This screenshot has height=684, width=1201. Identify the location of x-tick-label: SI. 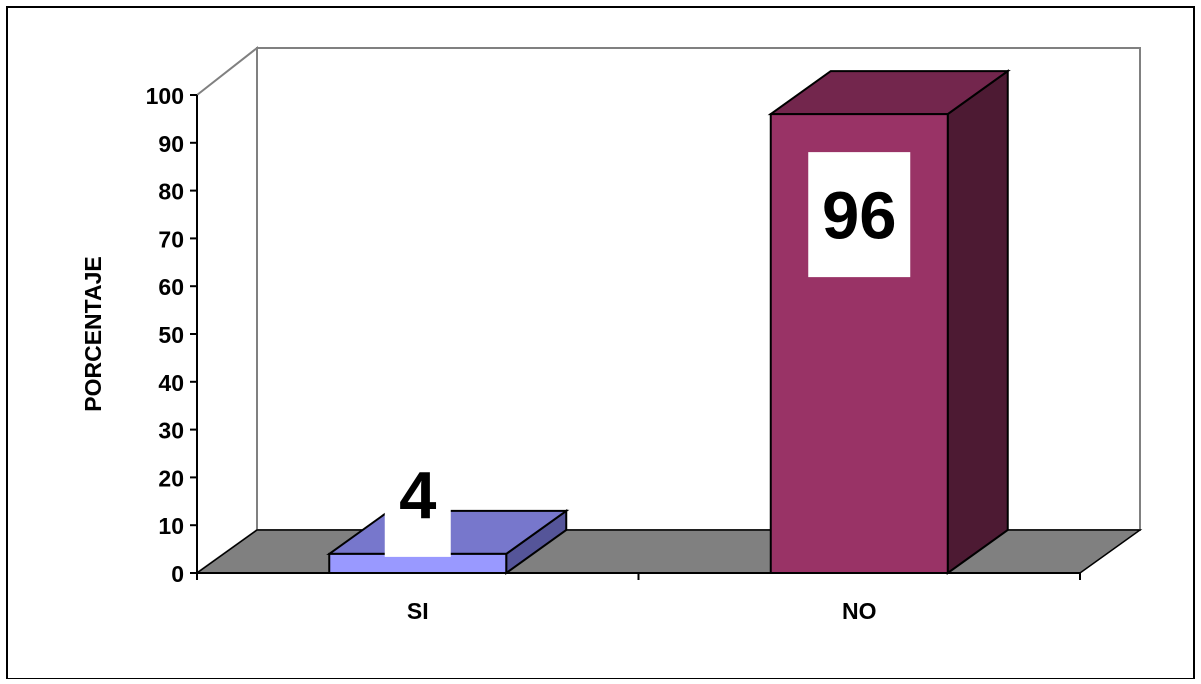
(418, 611).